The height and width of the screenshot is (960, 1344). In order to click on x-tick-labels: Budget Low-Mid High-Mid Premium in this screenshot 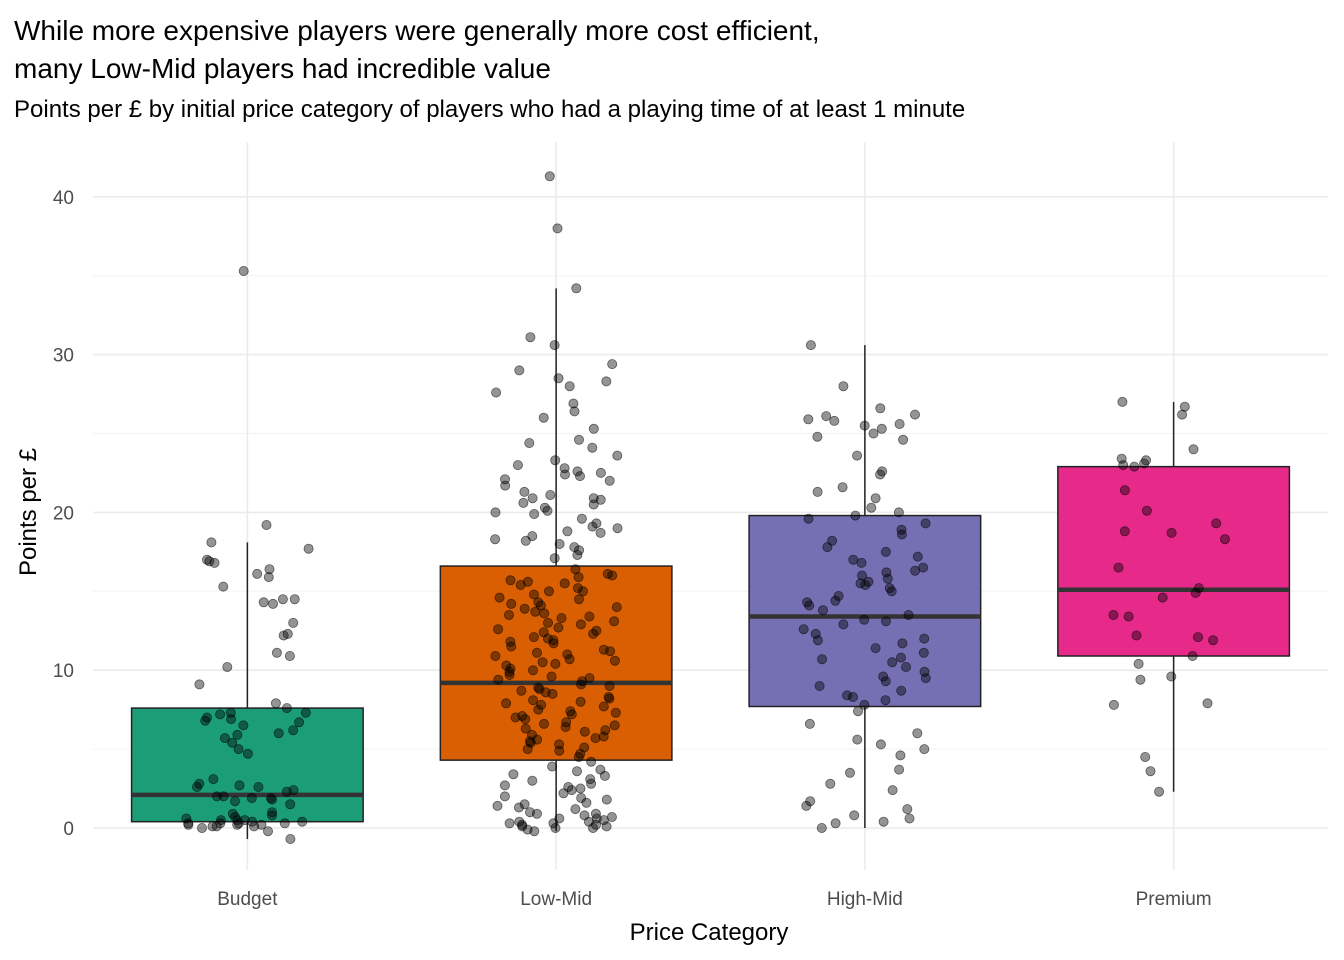, I will do `click(714, 899)`.